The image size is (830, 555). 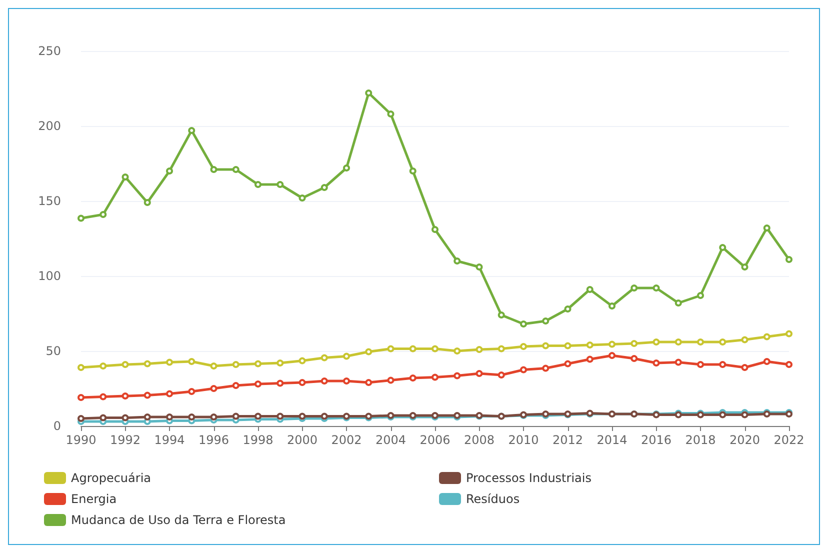 What do you see at coordinates (169, 440) in the screenshot?
I see `x-tick-label: 1994` at bounding box center [169, 440].